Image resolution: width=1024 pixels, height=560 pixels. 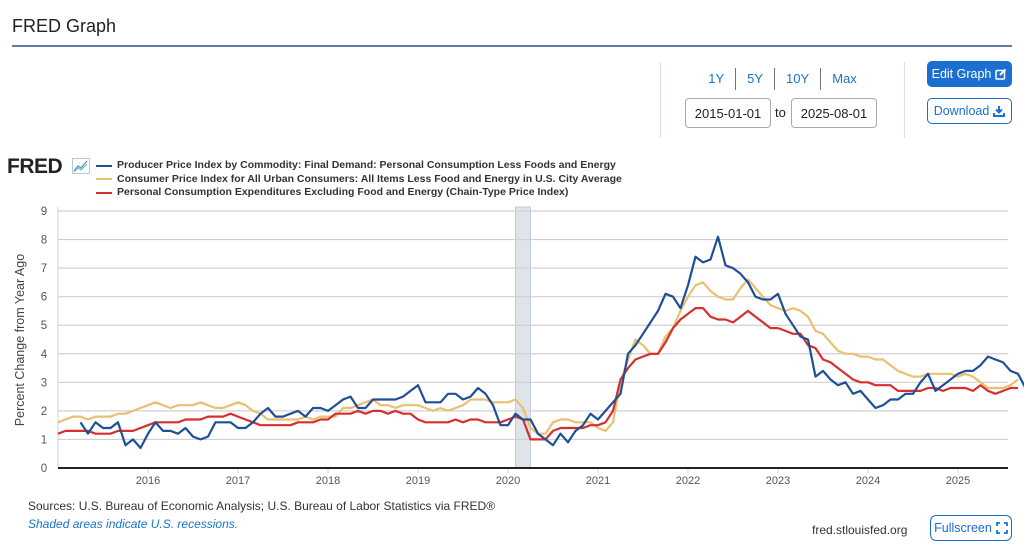 What do you see at coordinates (834, 113) in the screenshot?
I see `end-date-input` at bounding box center [834, 113].